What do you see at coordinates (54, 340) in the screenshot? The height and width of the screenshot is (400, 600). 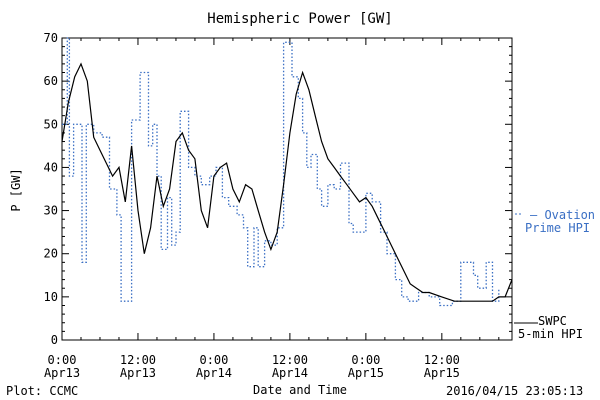 I see `y-tick-label: 0` at bounding box center [54, 340].